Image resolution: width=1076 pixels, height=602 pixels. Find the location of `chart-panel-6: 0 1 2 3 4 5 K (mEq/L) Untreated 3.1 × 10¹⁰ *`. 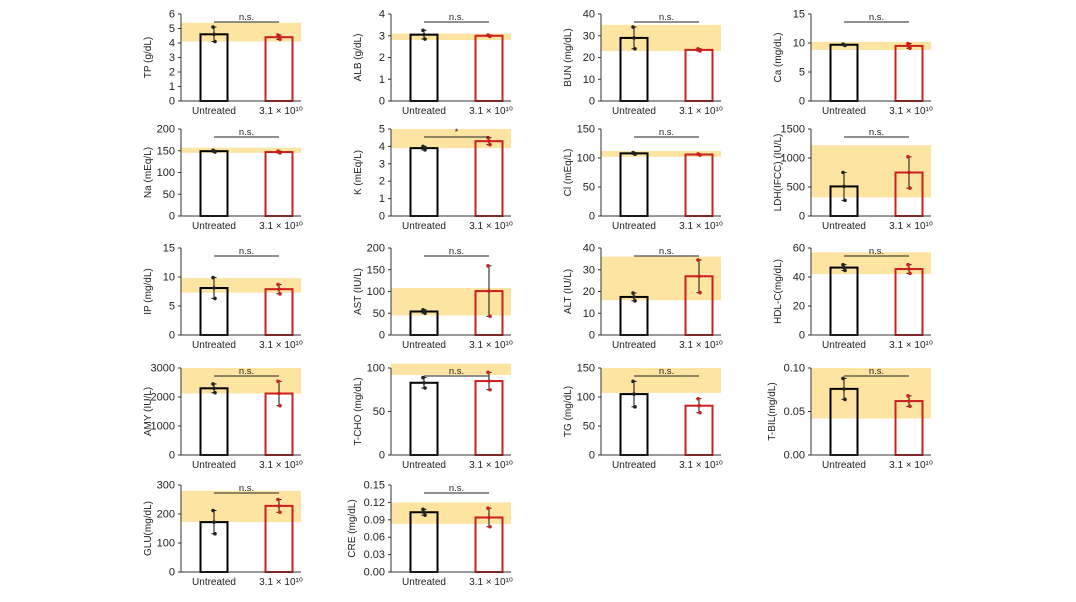

chart-panel-6: 0 1 2 3 4 5 K (mEq/L) Untreated 3.1 × 10¹⁰ * is located at coordinates (433, 178).